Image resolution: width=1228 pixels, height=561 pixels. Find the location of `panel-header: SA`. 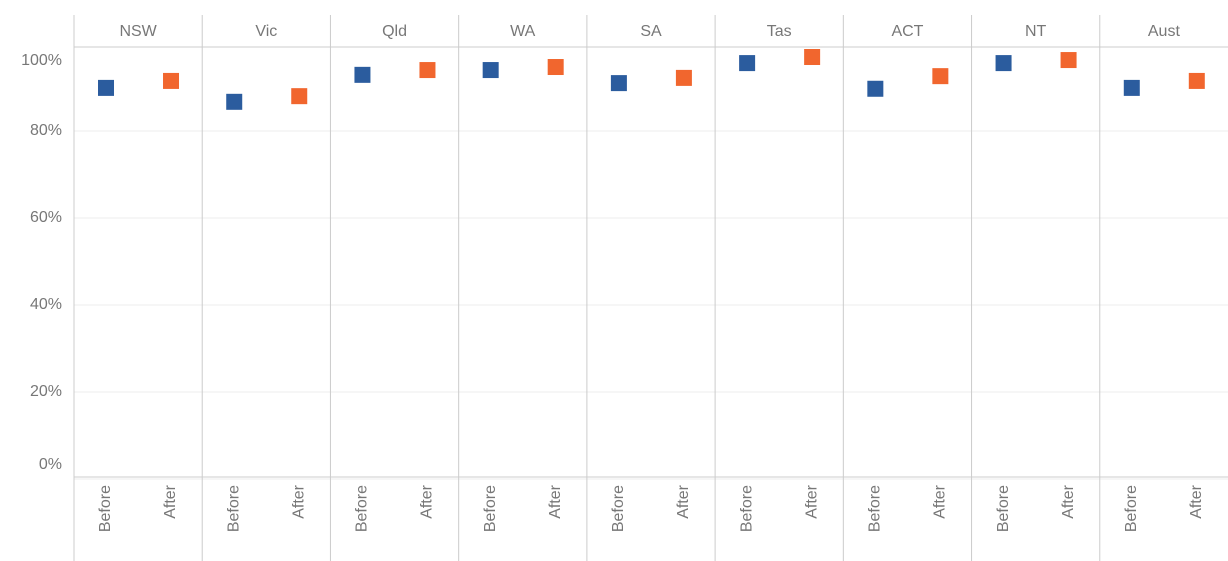

panel-header: SA is located at coordinates (651, 31).